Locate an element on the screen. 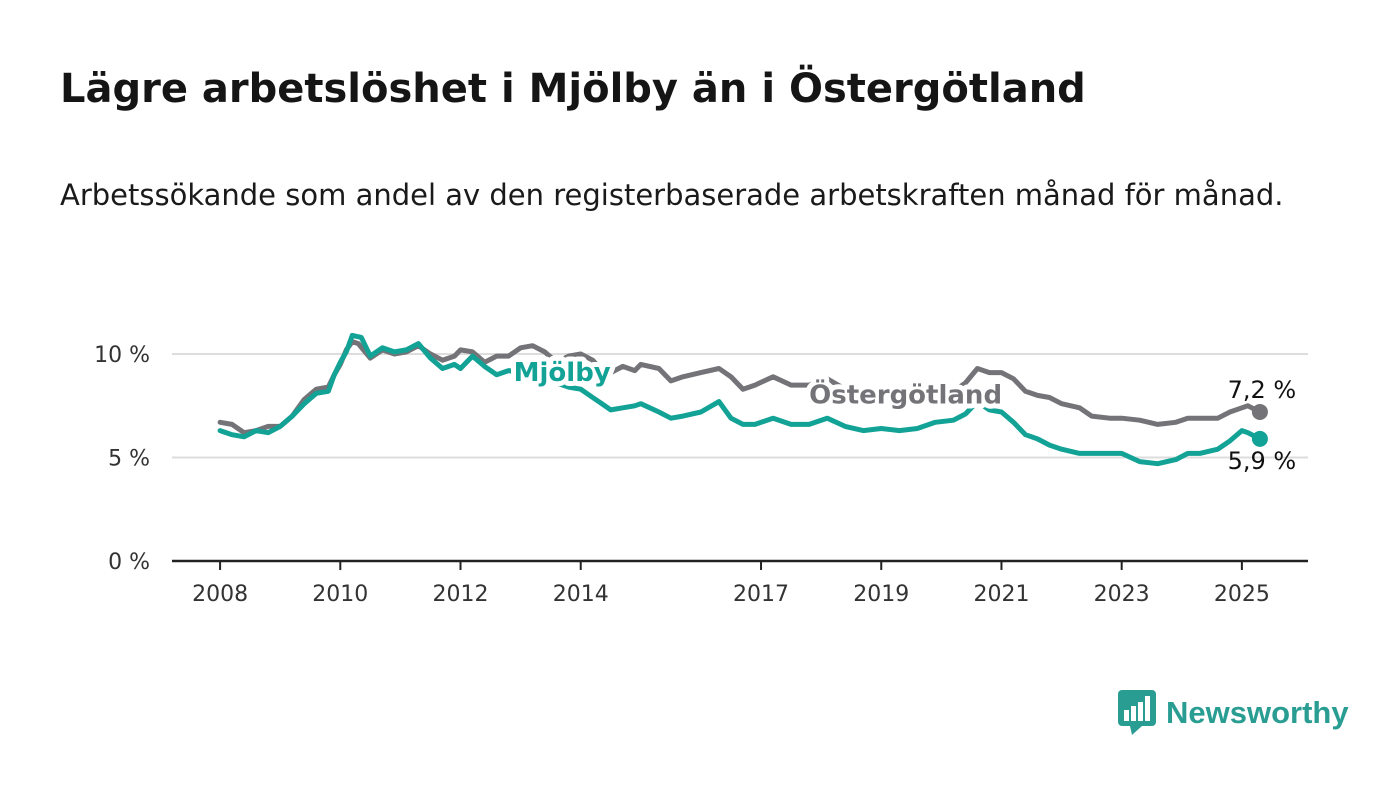 The height and width of the screenshot is (794, 1400). x-tick-label: 2025 is located at coordinates (1242, 594).